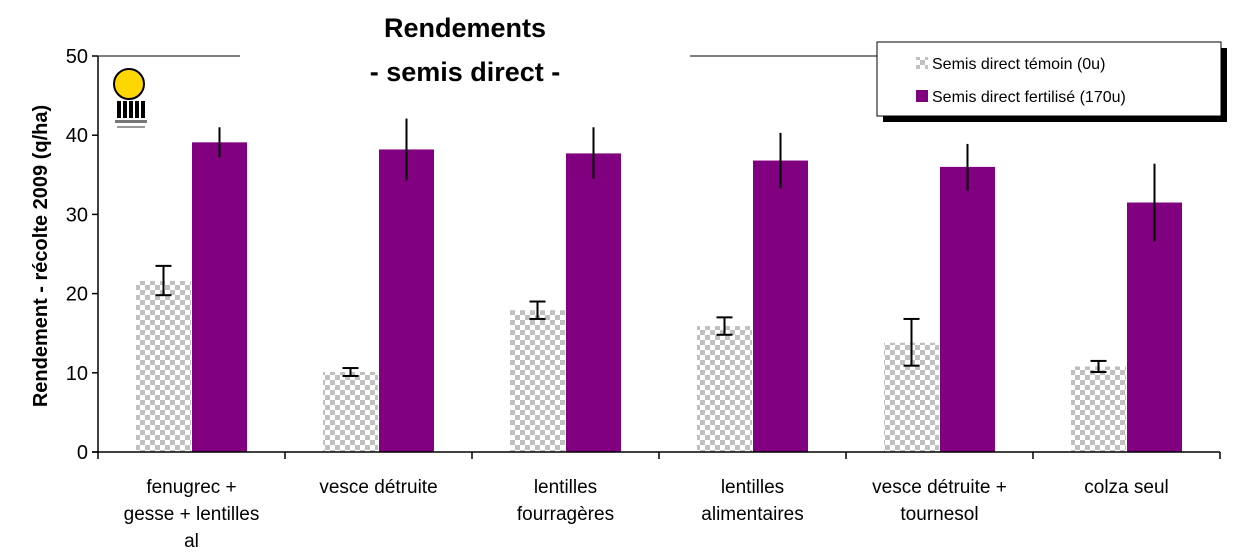 The width and height of the screenshot is (1239, 552). I want to click on legend-label-temoin: Semis direct témoin (0u), so click(1018, 64).